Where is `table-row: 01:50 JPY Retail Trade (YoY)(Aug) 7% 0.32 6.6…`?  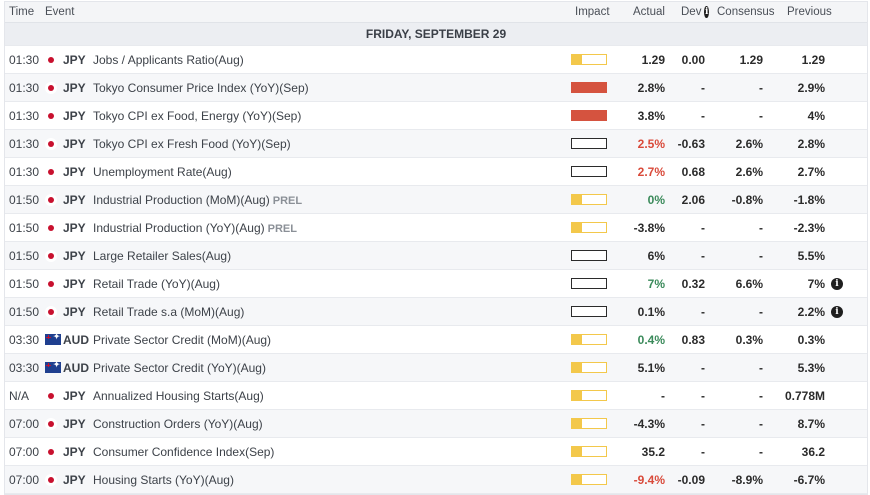
table-row: 01:50 JPY Retail Trade (YoY)(Aug) 7% 0.32 6.6… is located at coordinates (436, 284).